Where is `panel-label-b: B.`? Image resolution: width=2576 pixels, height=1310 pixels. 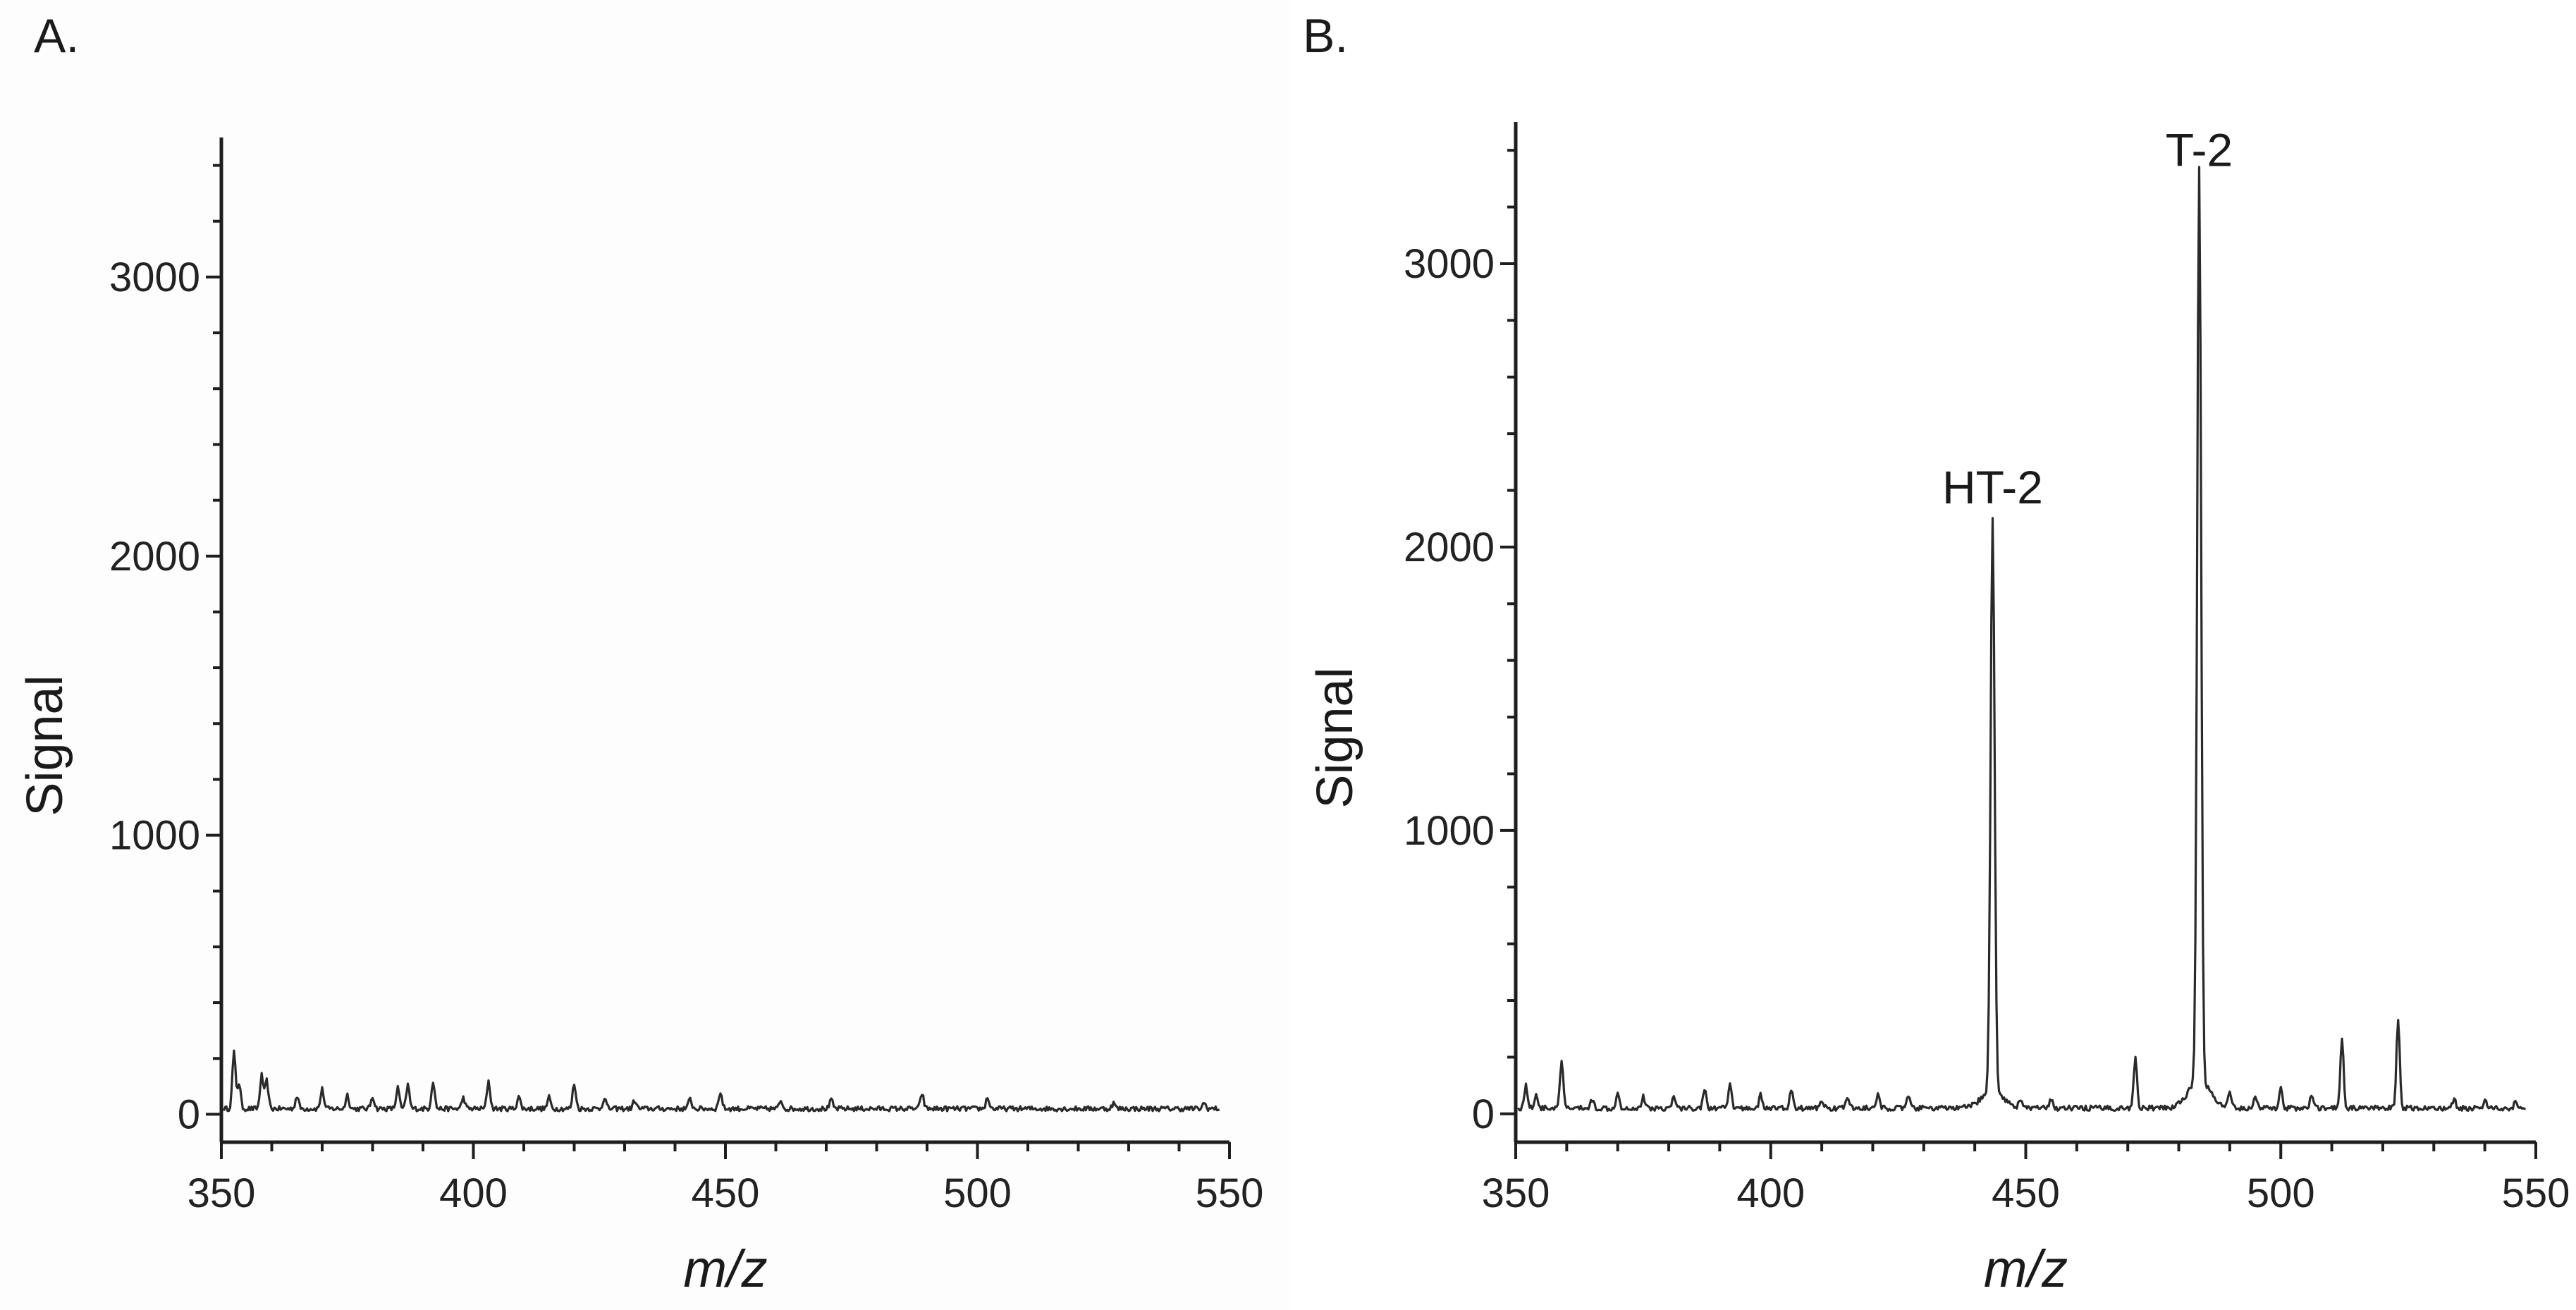 panel-label-b: B. is located at coordinates (1326, 36).